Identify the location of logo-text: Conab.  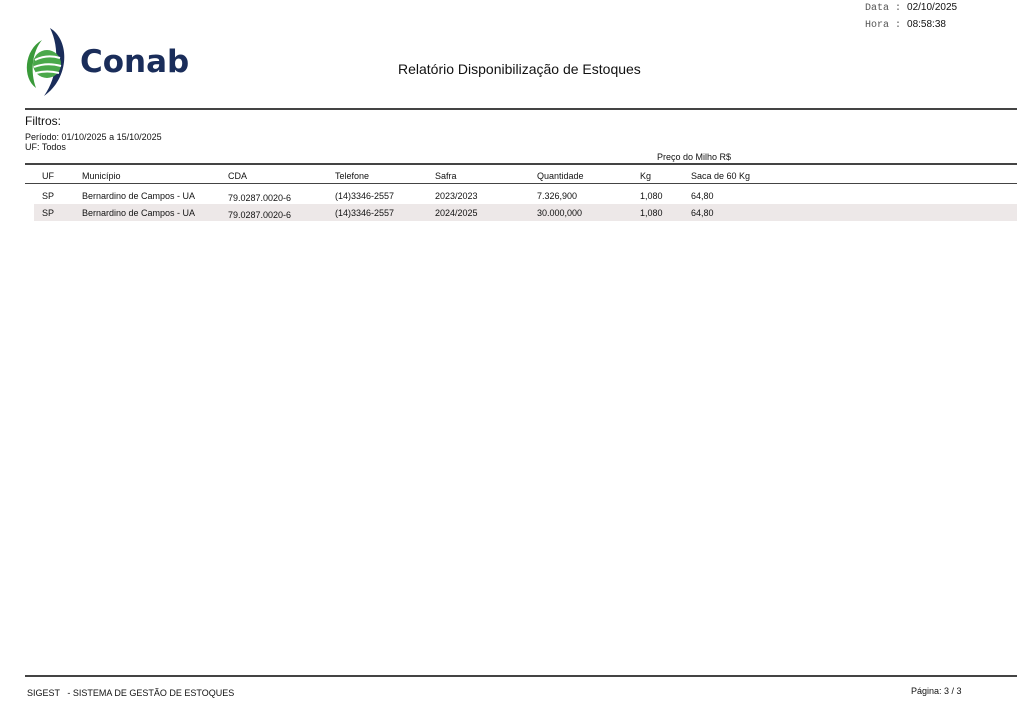
(135, 62).